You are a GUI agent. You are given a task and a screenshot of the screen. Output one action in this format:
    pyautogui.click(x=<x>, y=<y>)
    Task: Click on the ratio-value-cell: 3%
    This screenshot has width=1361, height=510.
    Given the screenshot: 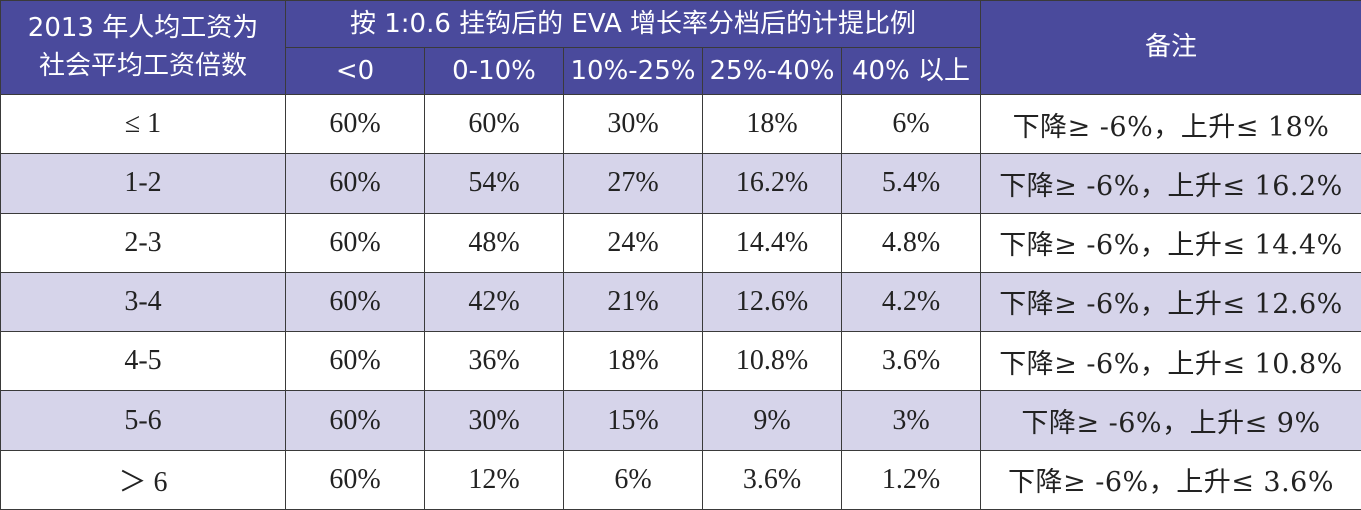 What is the action you would take?
    pyautogui.click(x=911, y=420)
    